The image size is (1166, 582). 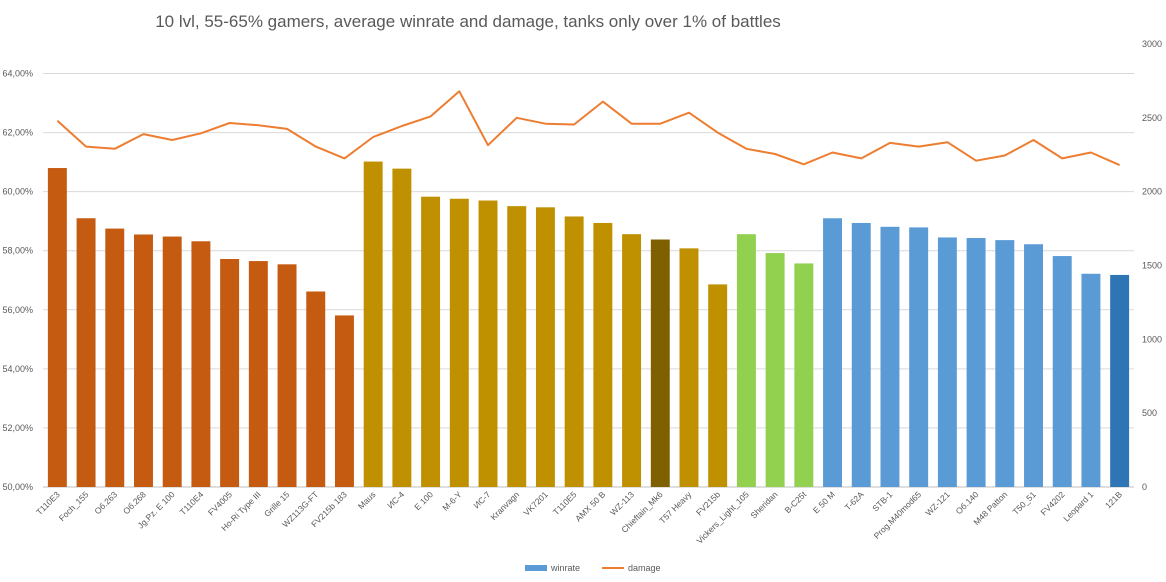 I want to click on y-tick-label: 58,00%, so click(x=17, y=251).